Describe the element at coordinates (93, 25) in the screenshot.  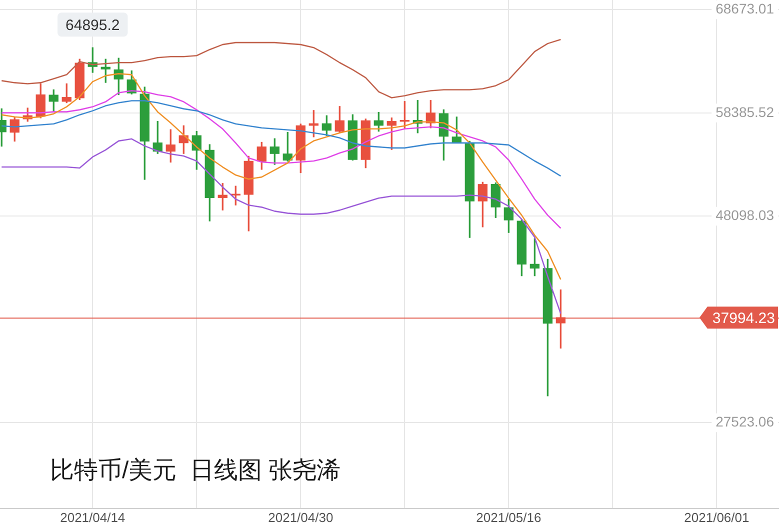
I see `annotation: 64895.2` at that location.